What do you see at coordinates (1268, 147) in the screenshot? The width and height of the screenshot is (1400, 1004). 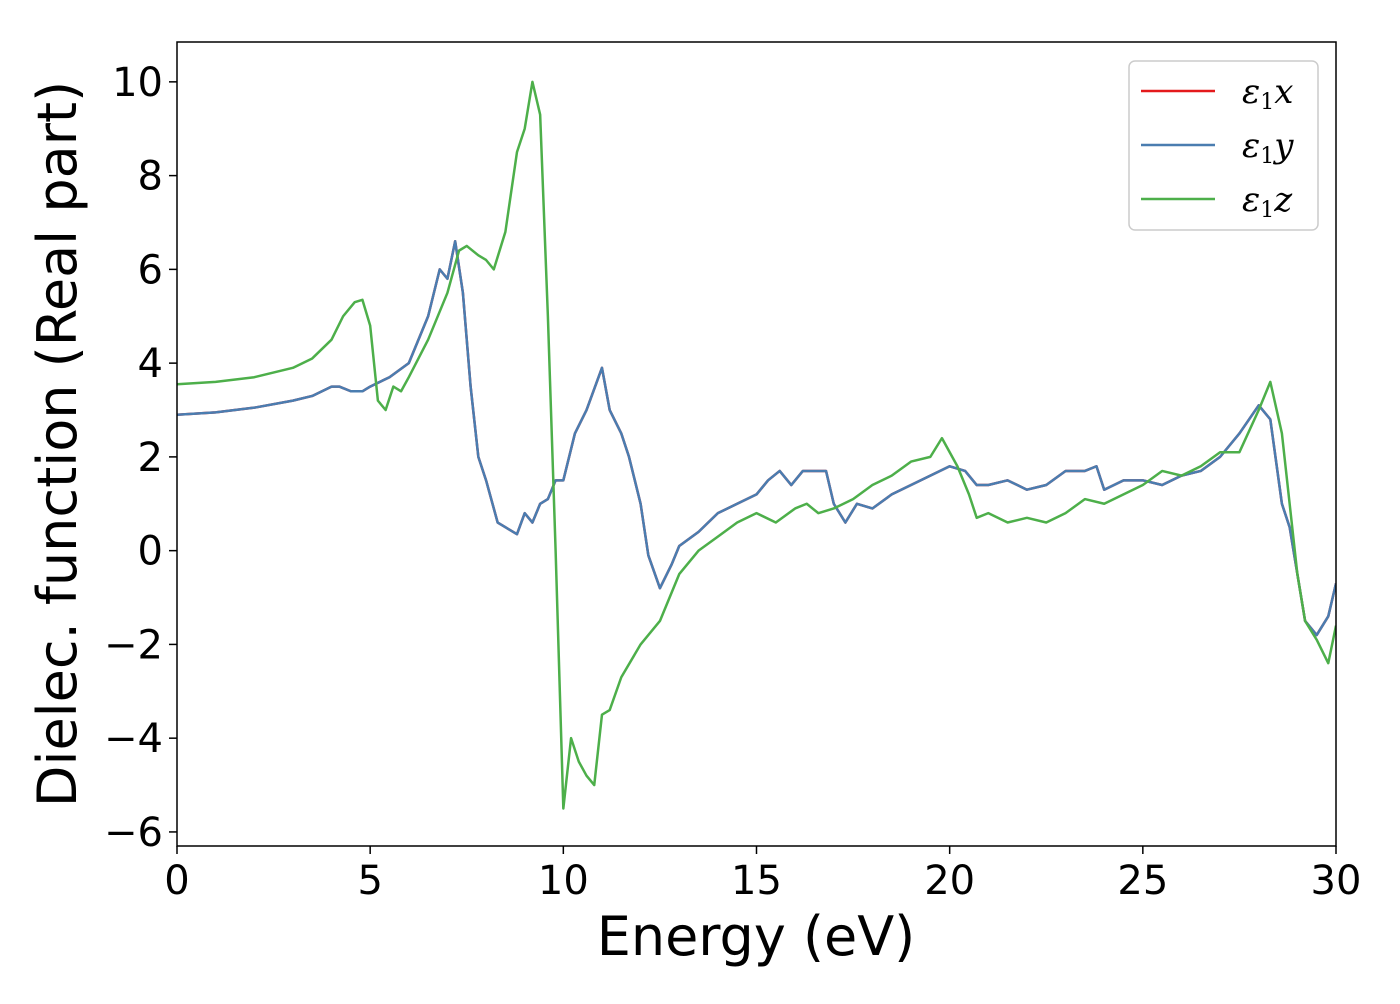 I see `legend-label-y: ε1y` at bounding box center [1268, 147].